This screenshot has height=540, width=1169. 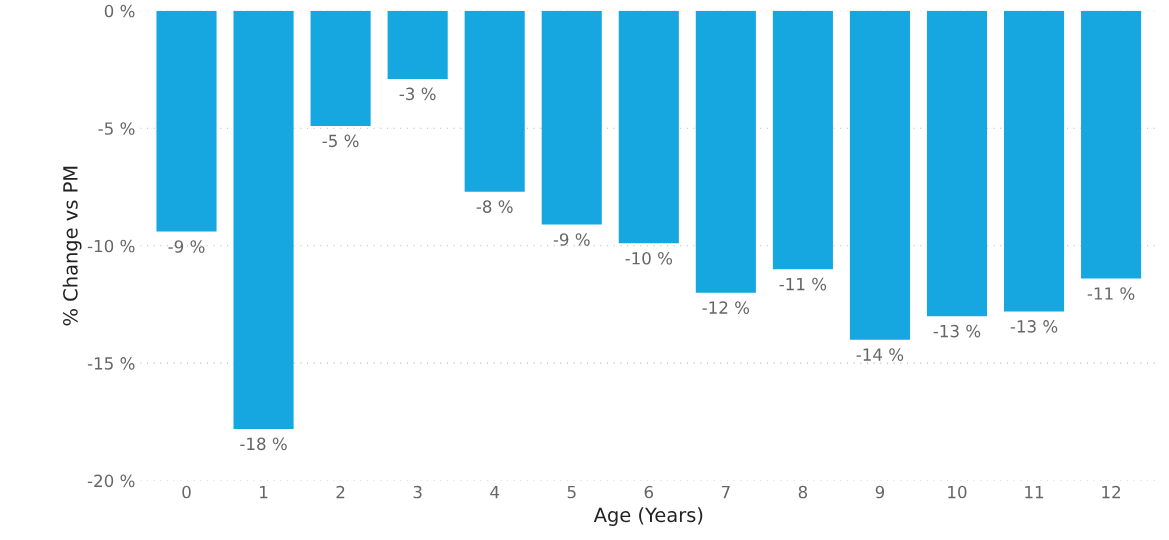 I want to click on x-tick-label: 3, so click(x=417, y=492).